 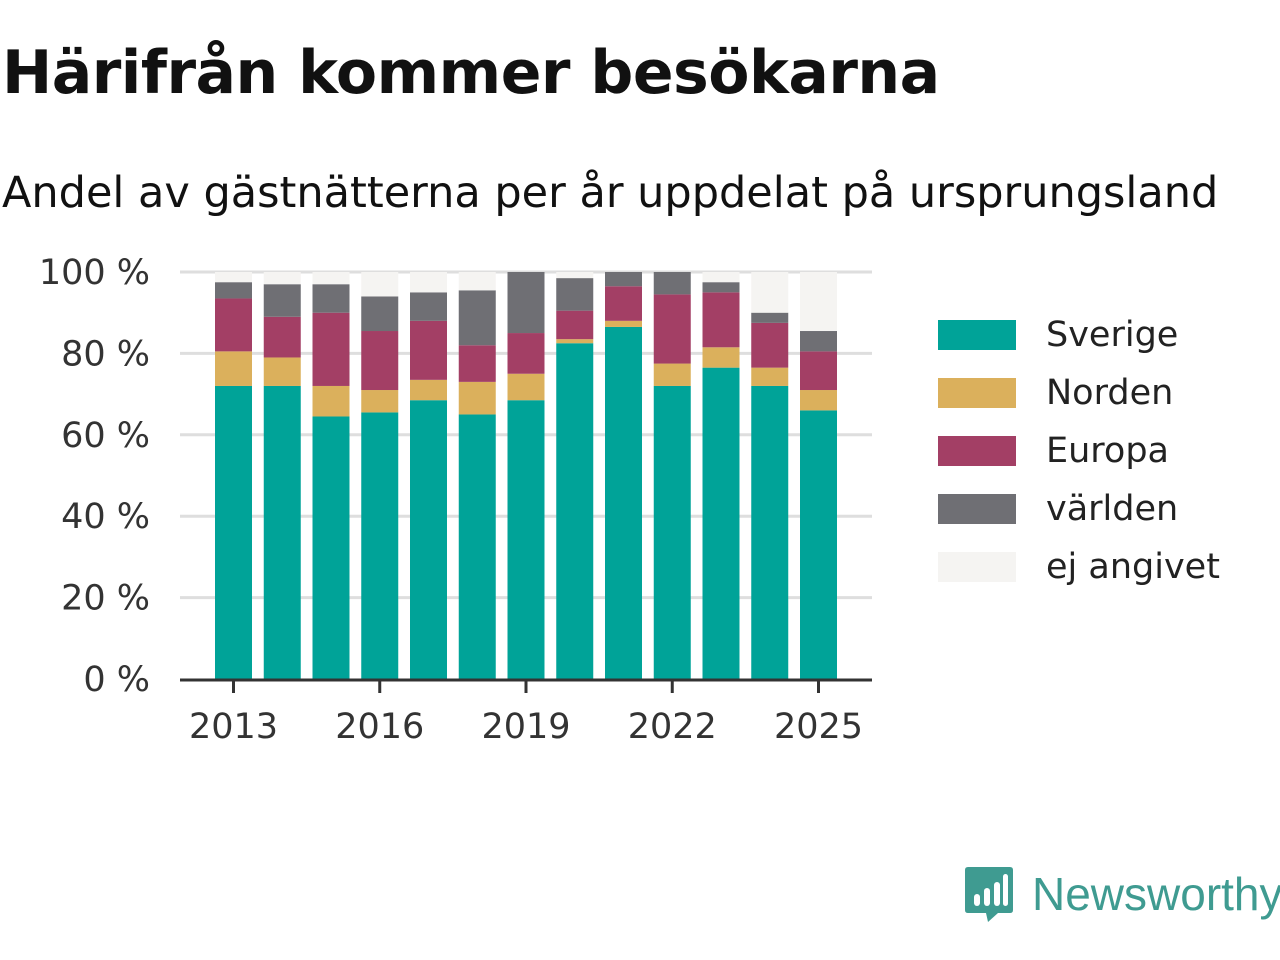 What do you see at coordinates (575, 294) in the screenshot?
I see `bar-2020-världen` at bounding box center [575, 294].